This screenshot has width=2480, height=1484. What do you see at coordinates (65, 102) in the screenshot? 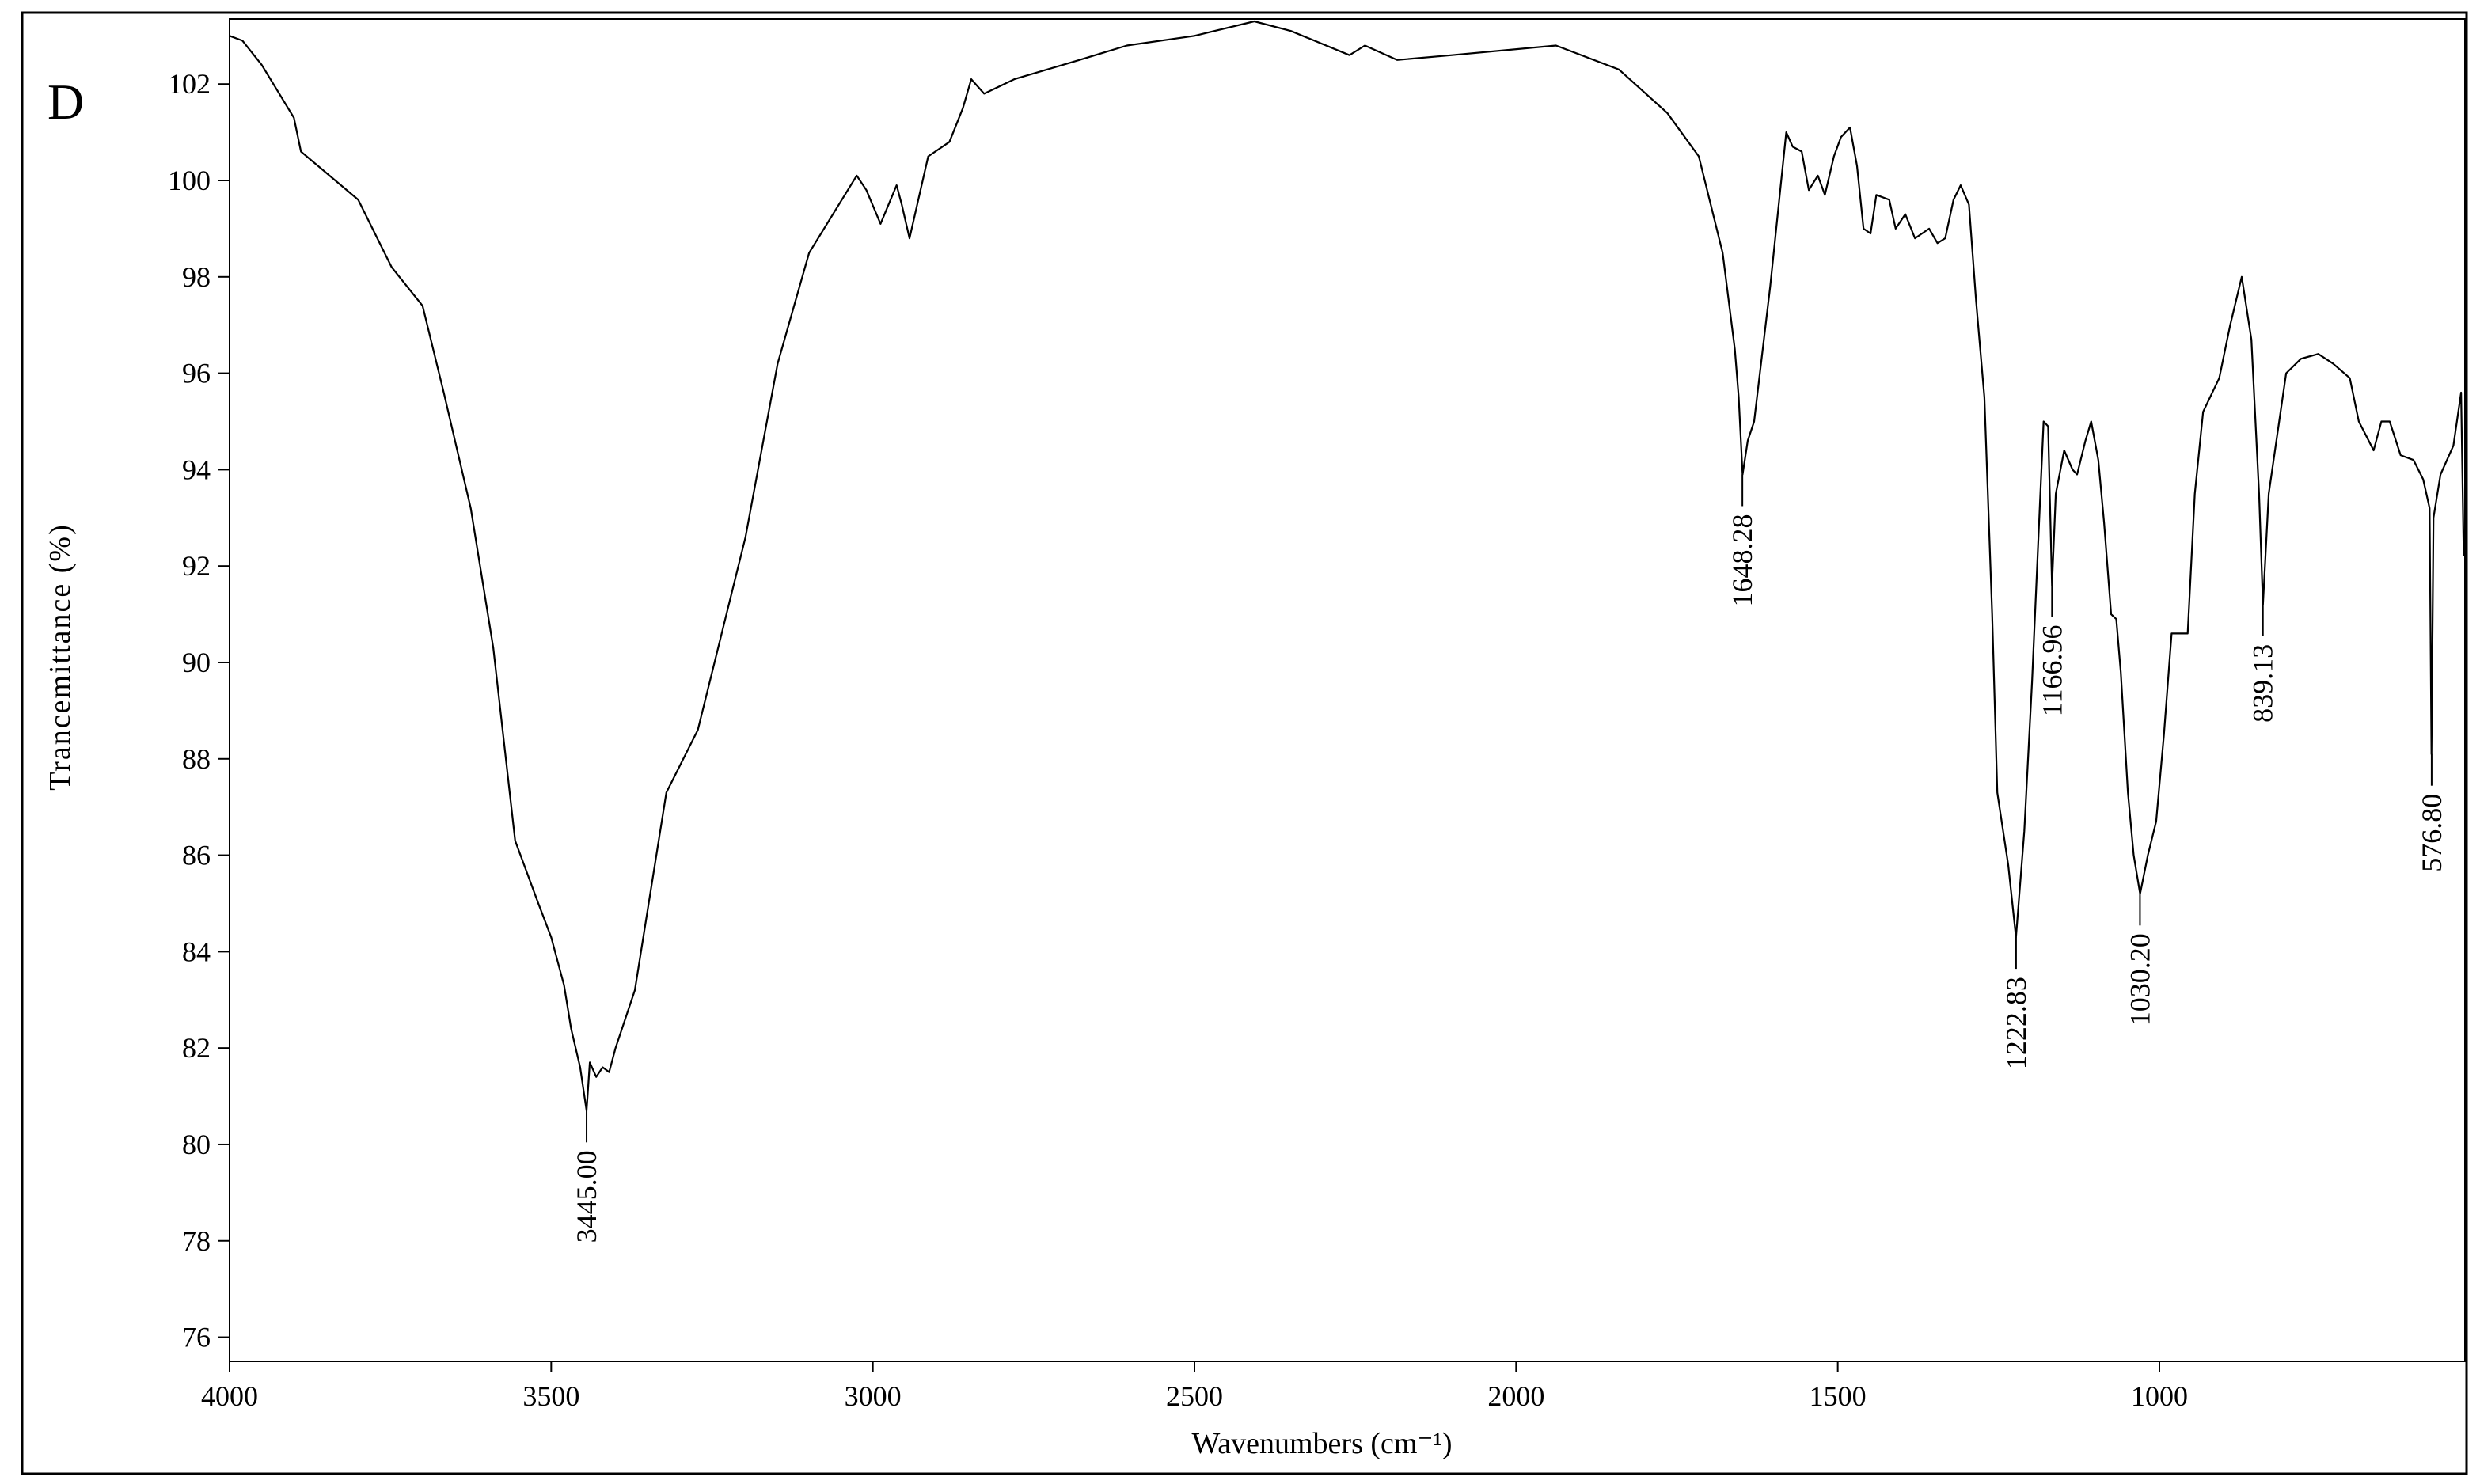
I see `panel-label: D` at bounding box center [65, 102].